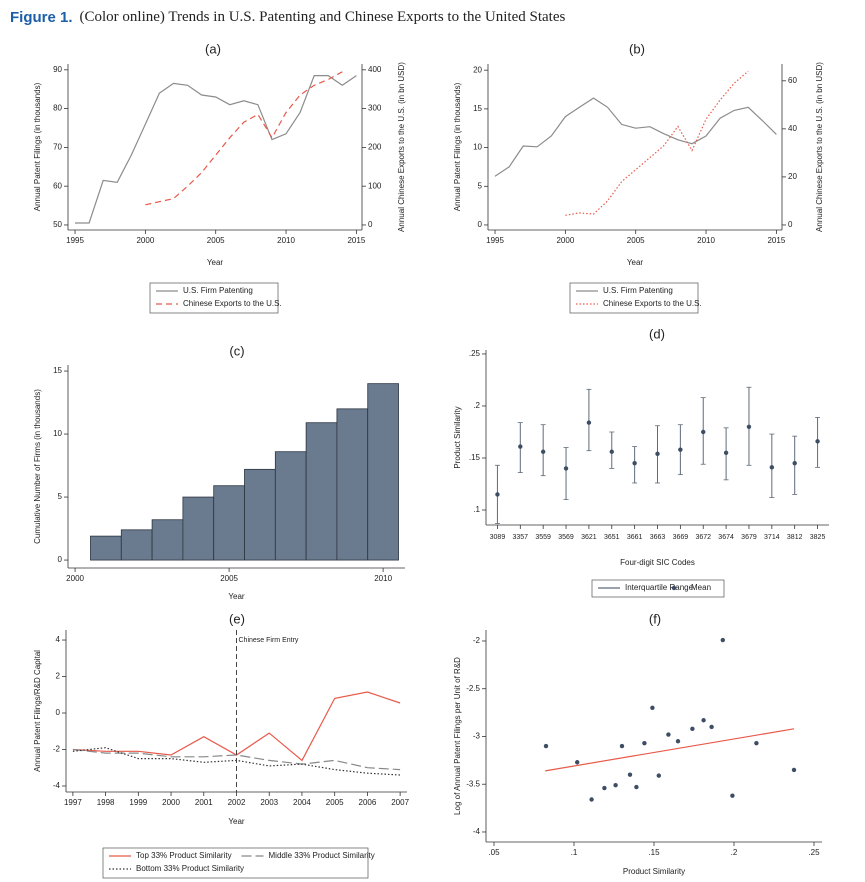  I want to click on y-tick-label: 2, so click(58, 676).